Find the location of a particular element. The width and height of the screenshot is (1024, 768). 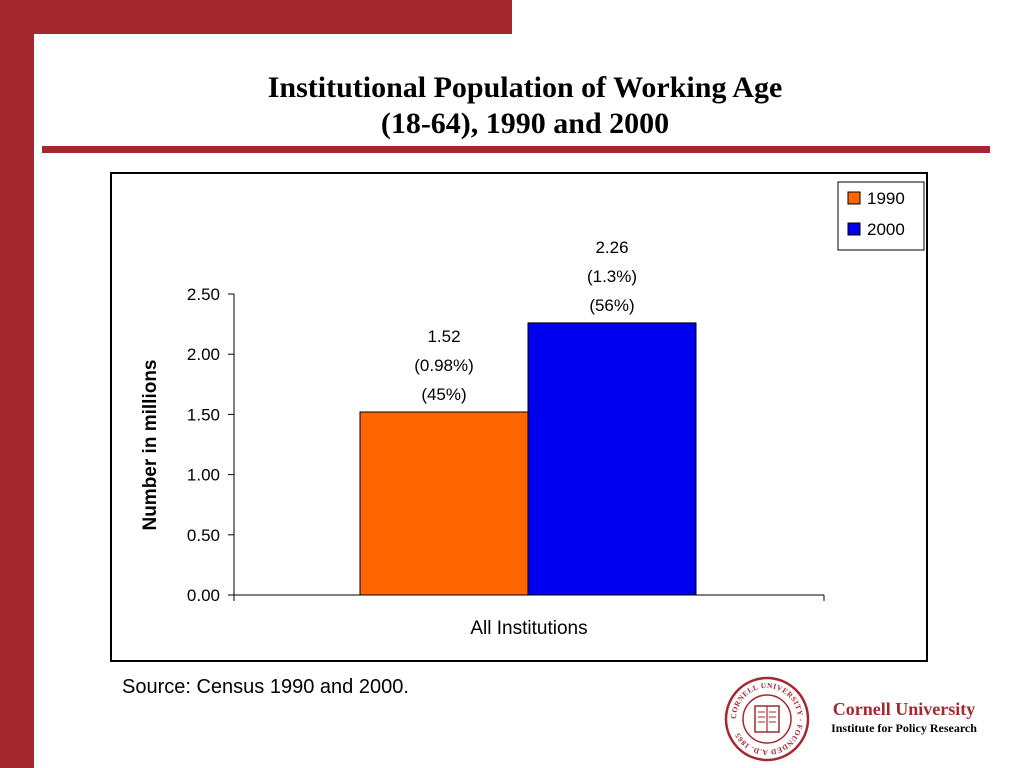

data-label-2000: 2.26 is located at coordinates (611, 247).